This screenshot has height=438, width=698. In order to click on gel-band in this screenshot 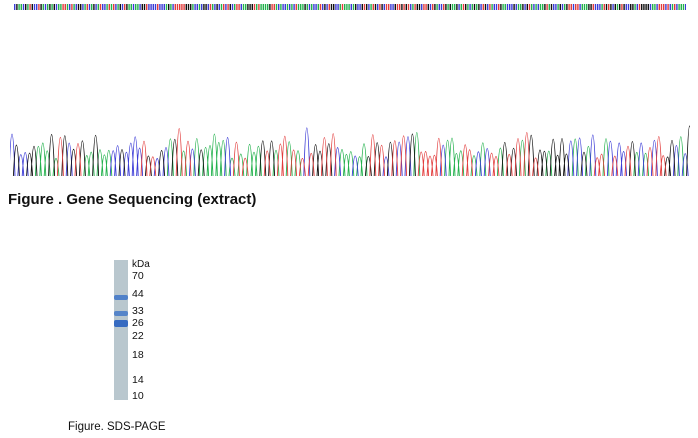, I will do `click(121, 313)`.